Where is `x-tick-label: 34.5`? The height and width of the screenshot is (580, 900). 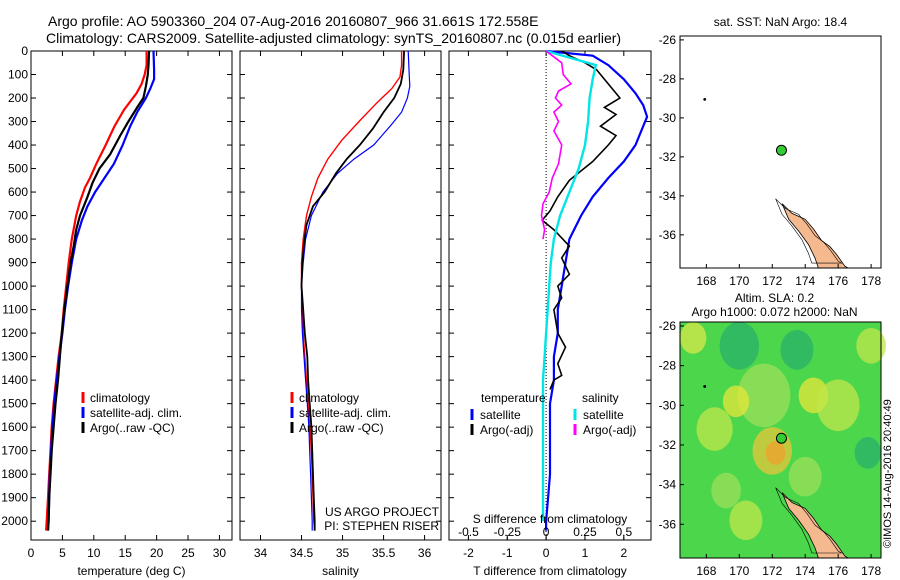 x-tick-label: 34.5 is located at coordinates (302, 553).